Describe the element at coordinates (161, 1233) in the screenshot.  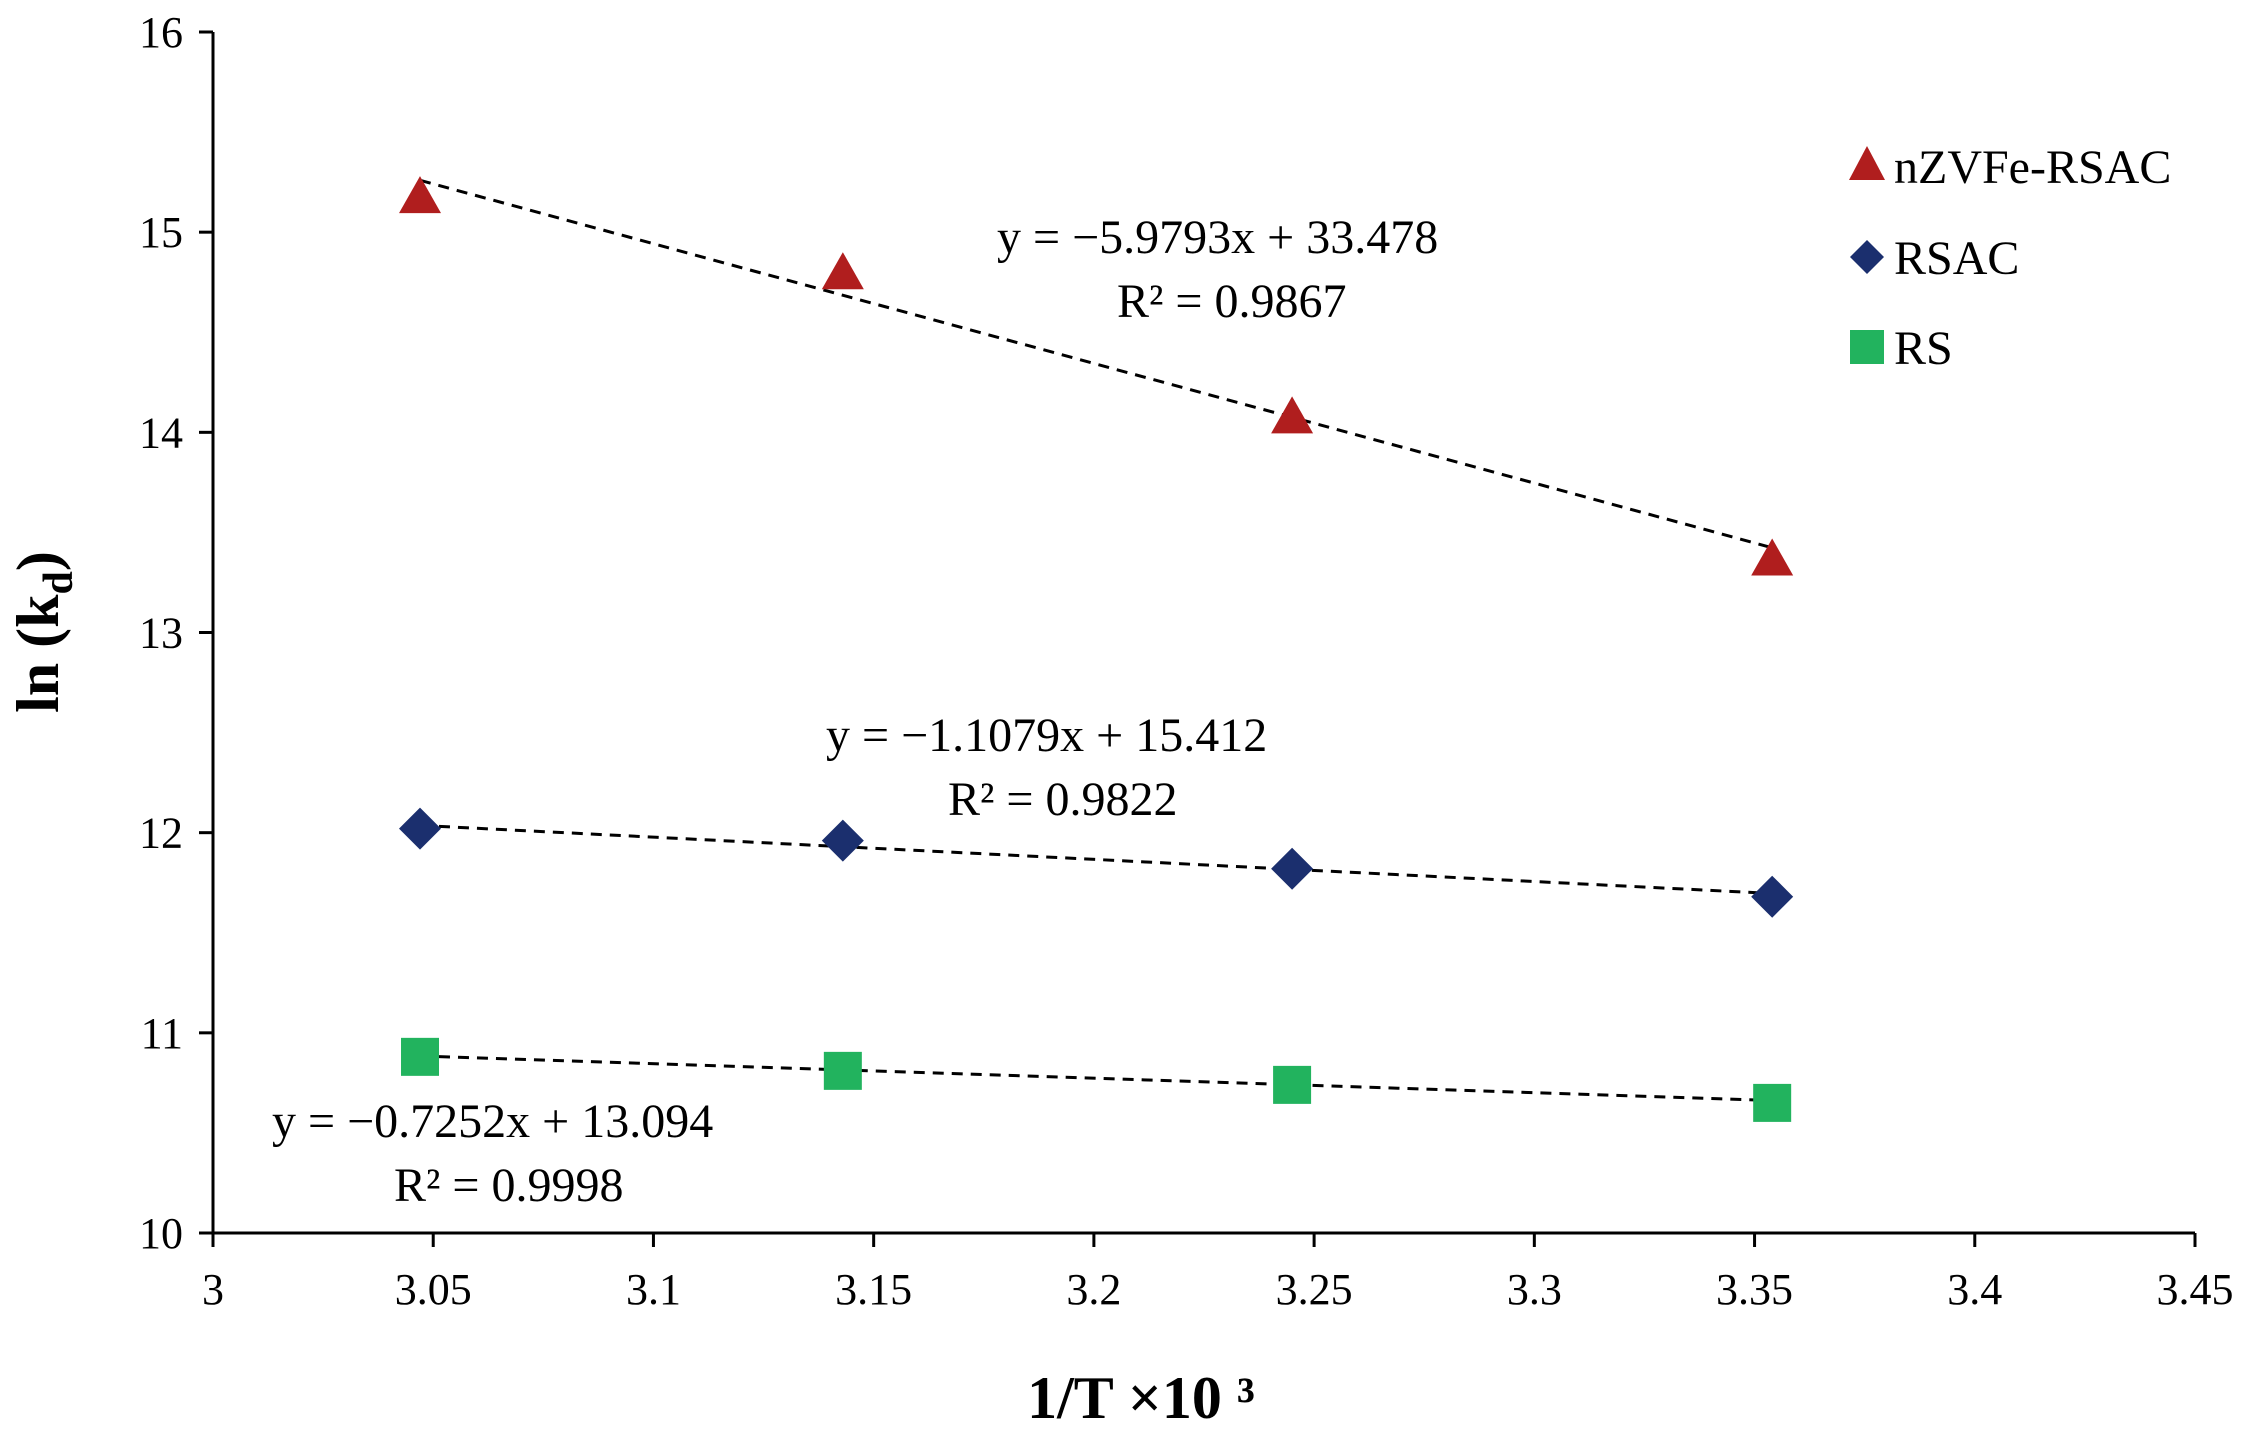
I see `y-tick-label: 10` at that location.